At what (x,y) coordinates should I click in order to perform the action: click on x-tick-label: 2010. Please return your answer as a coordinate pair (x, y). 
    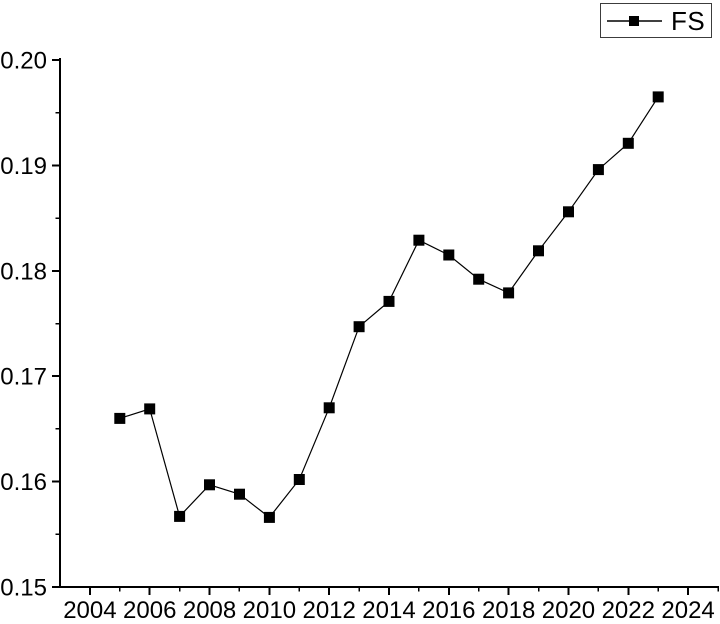
    Looking at the image, I should click on (269, 610).